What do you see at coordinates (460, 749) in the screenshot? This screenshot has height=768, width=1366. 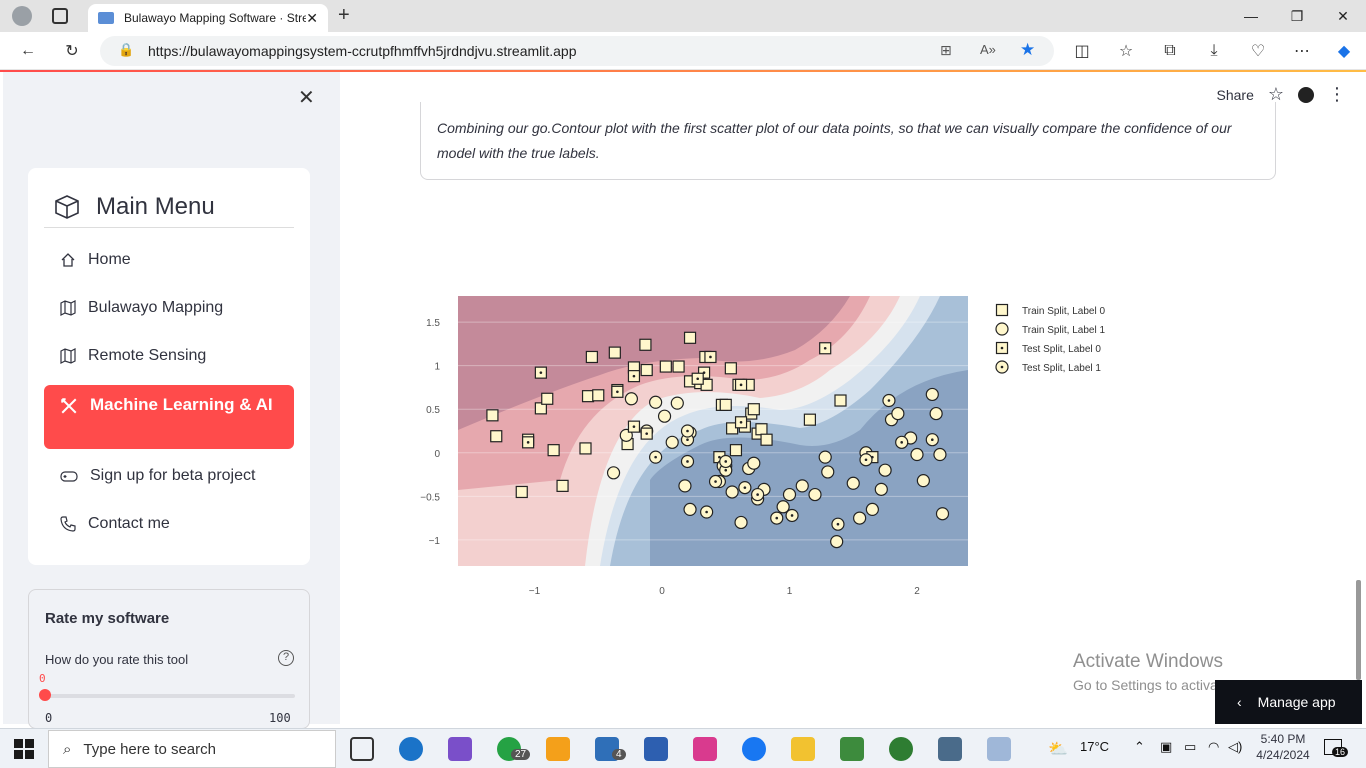 I see `visual-studio-icon` at bounding box center [460, 749].